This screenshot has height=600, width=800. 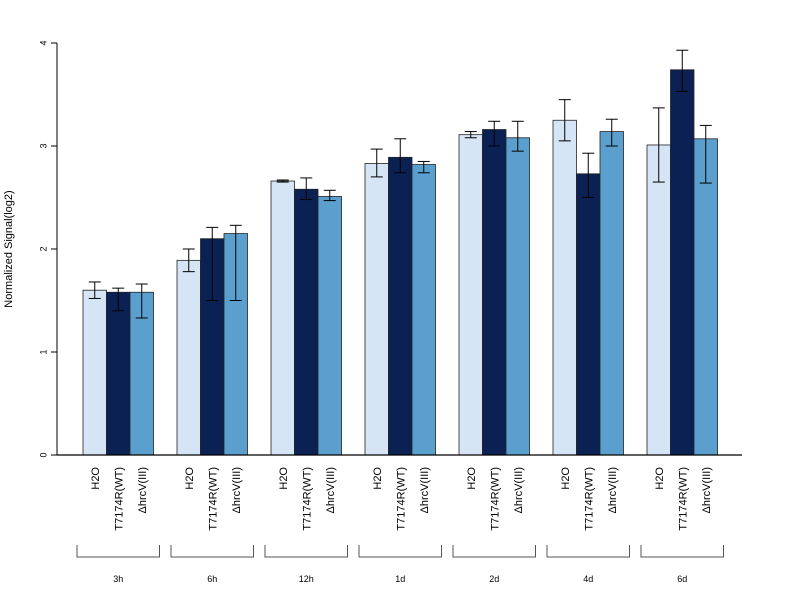 I want to click on y-tick-label: 0, so click(x=43, y=454).